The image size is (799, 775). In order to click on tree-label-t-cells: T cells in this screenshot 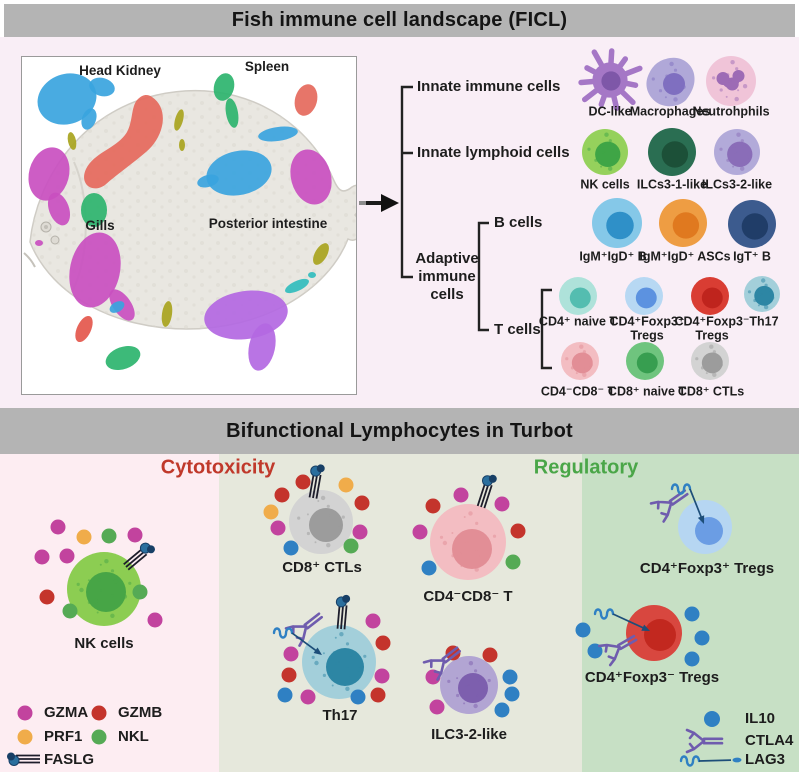, I will do `click(517, 330)`.